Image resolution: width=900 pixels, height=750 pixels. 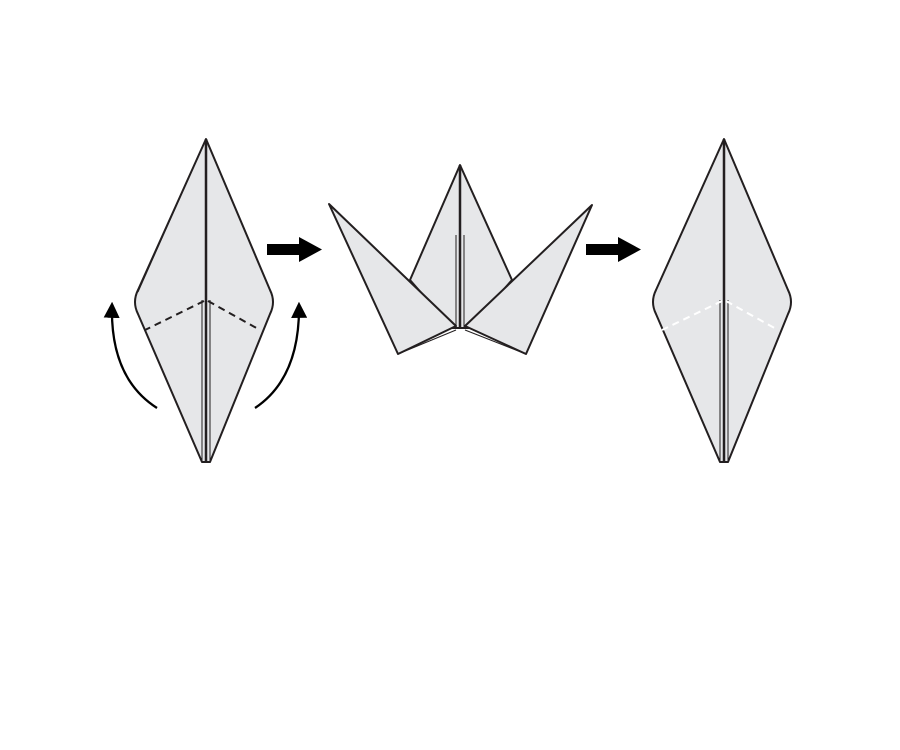 I want to click on step-1-fold-lines, so click(x=202, y=315).